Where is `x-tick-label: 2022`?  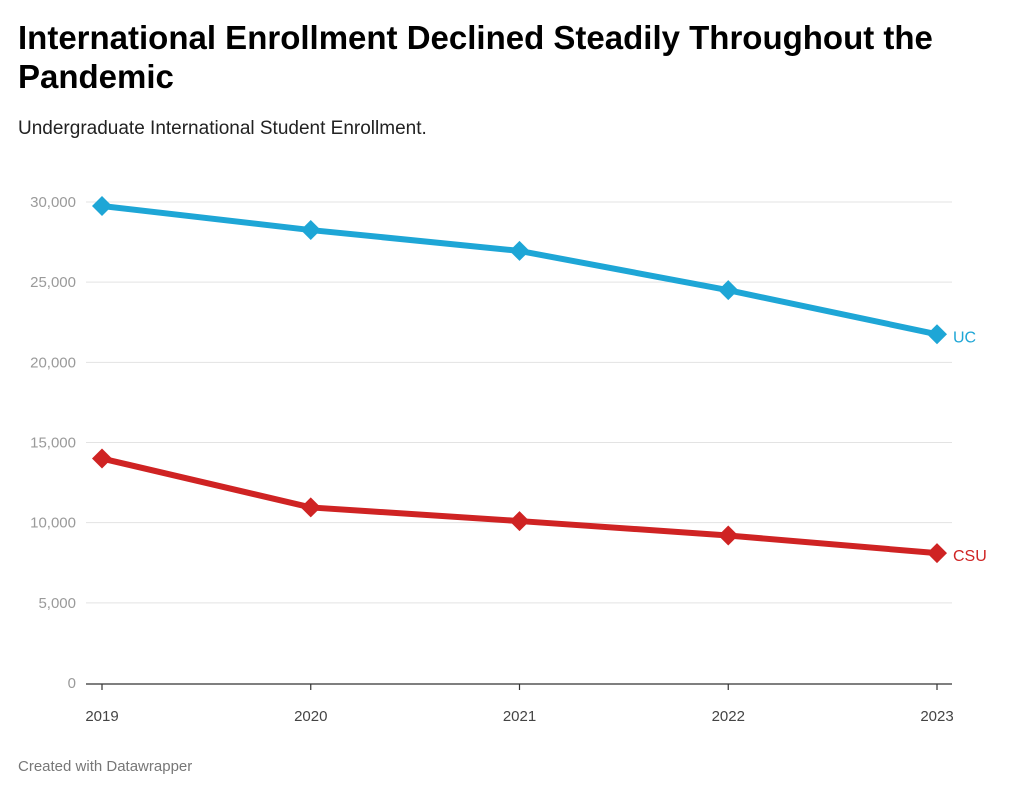
x-tick-label: 2022 is located at coordinates (728, 716).